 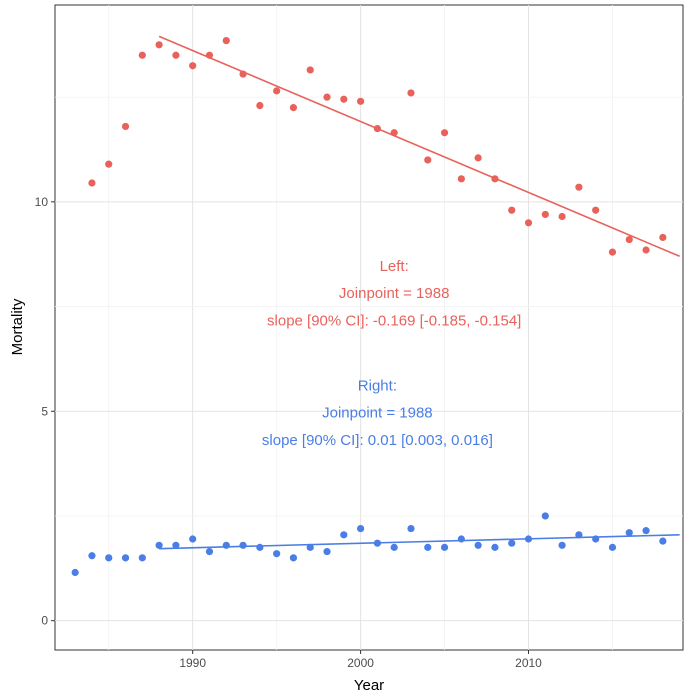 I want to click on y-tick-label: 10, so click(x=42, y=202).